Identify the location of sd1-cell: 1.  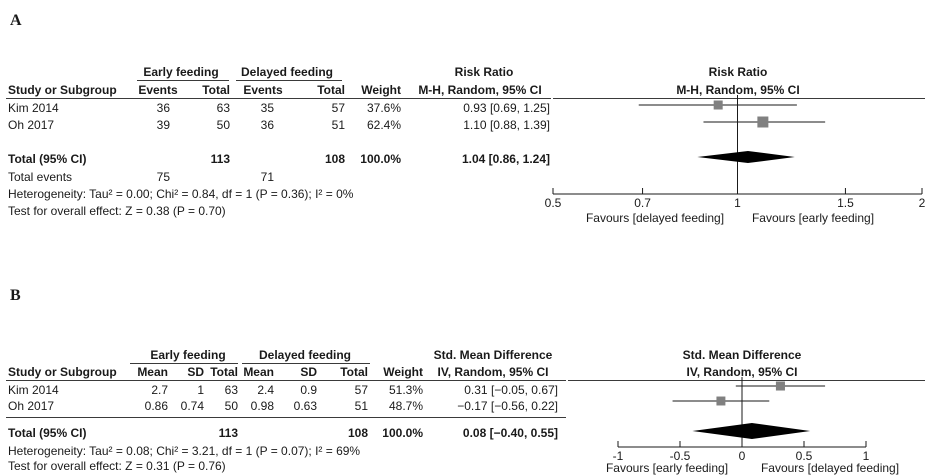
(200, 390).